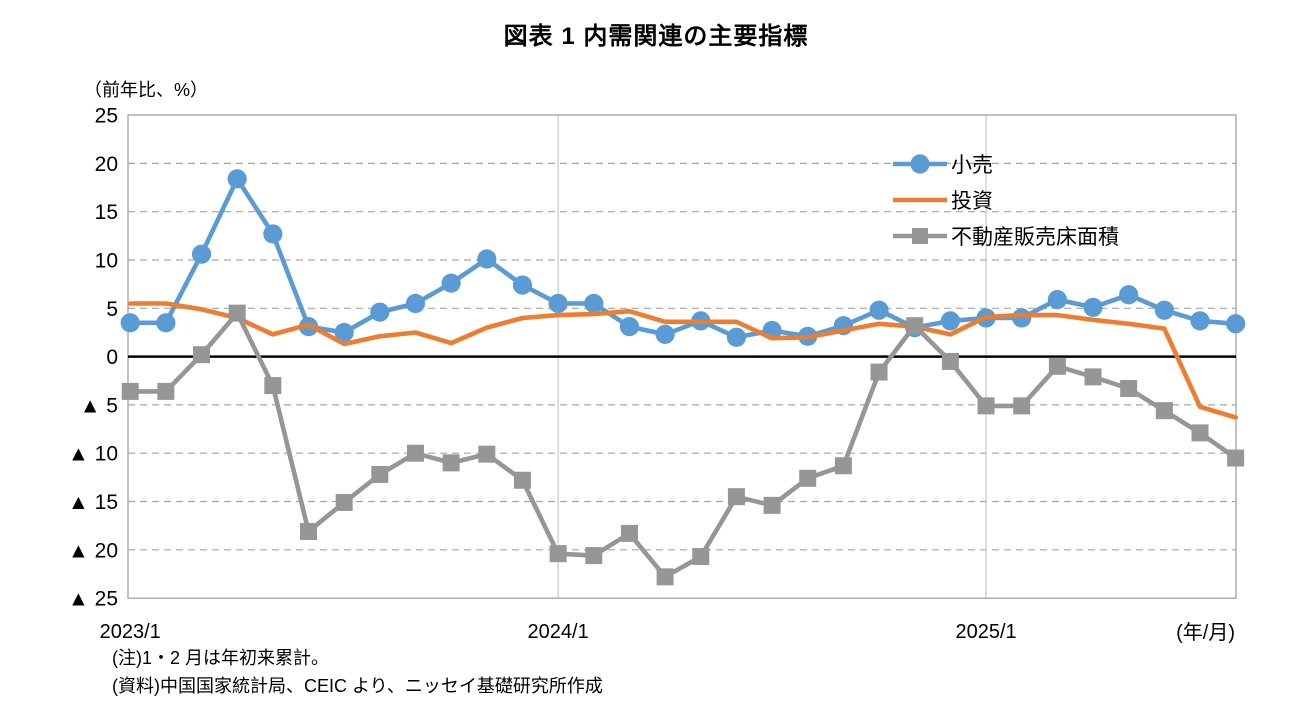 The height and width of the screenshot is (715, 1312). I want to click on y-tick-label: 15, so click(106, 212).